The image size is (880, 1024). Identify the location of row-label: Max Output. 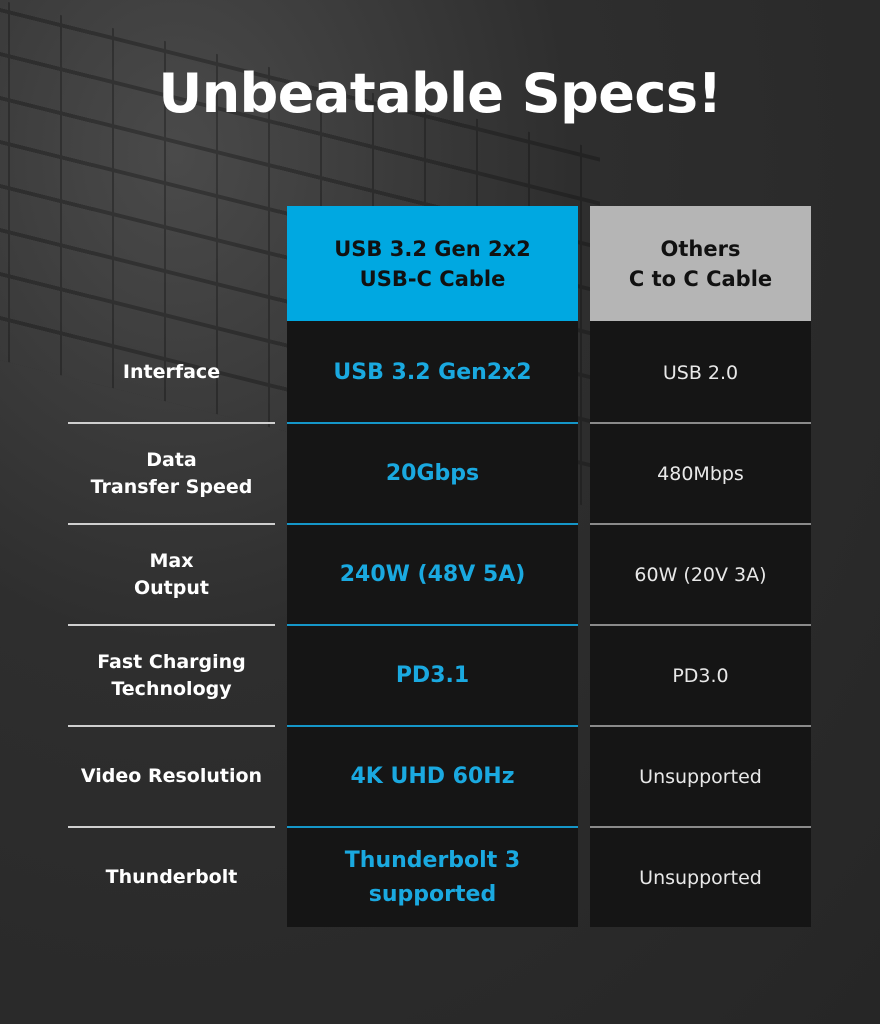
(171, 573).